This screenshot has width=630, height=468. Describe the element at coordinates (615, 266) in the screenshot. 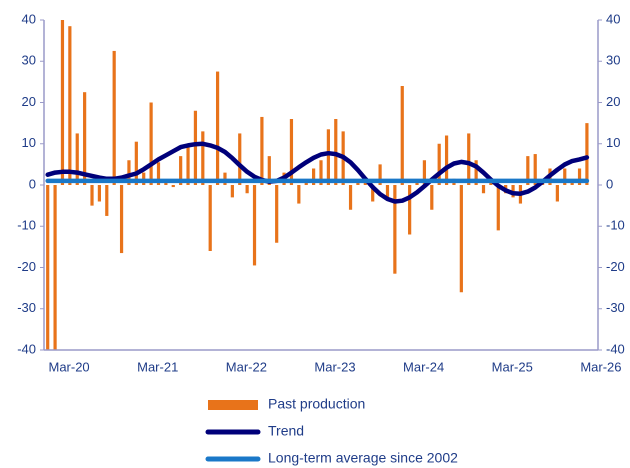

I see `y2-tick-label: -20` at that location.